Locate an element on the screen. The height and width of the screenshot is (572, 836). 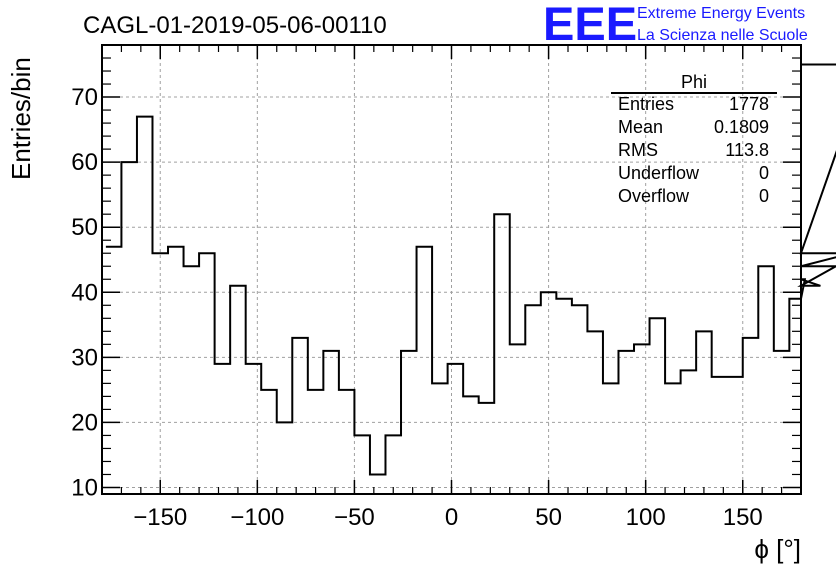
x-tick-labels: −150 −100 −50 0 50 100 150 is located at coordinates (448, 517).